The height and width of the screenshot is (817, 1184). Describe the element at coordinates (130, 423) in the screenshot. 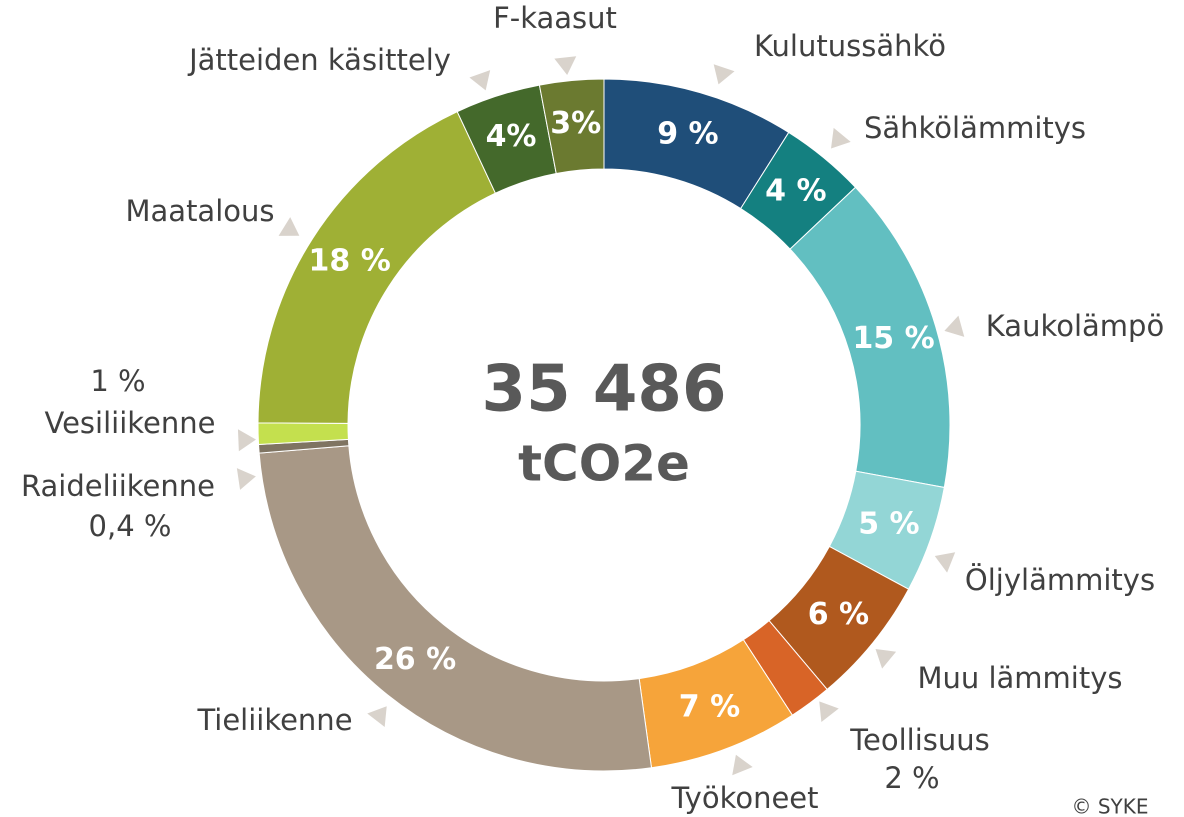

I see `category-label: Vesiliikenne` at that location.